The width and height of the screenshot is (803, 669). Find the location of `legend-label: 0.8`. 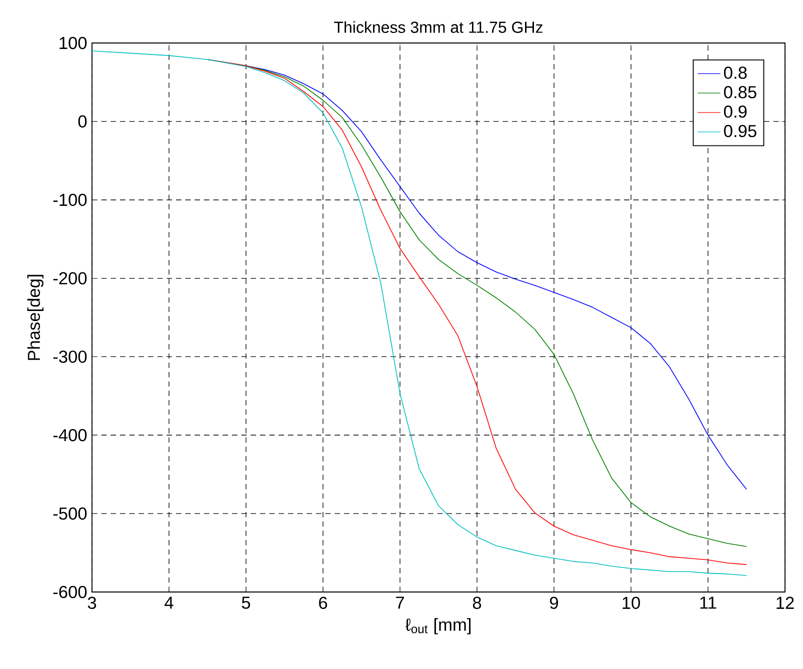

legend-label: 0.8 is located at coordinates (735, 72).